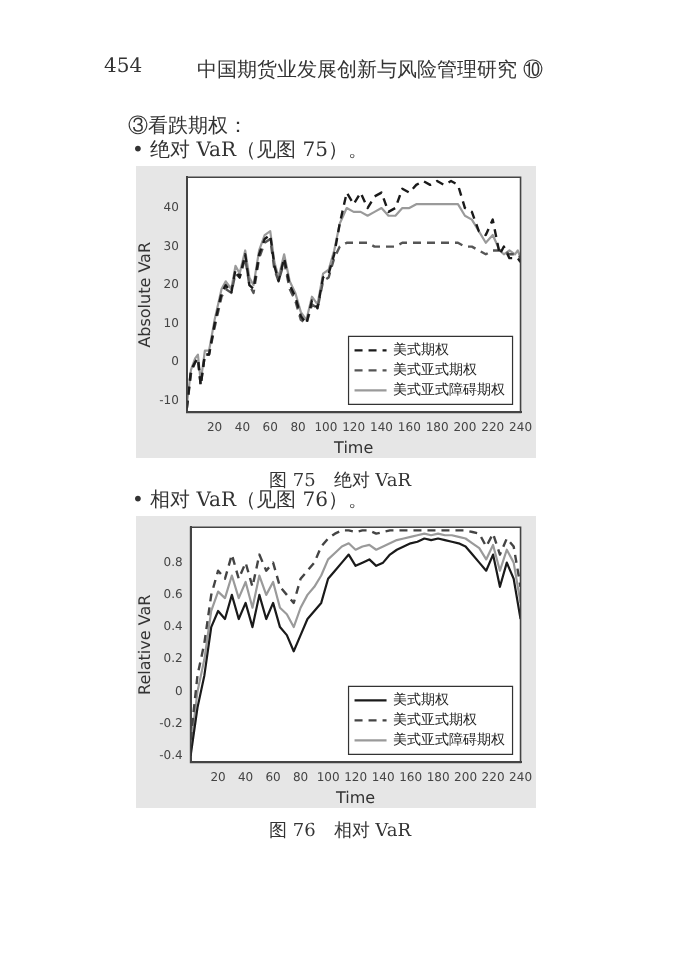 The width and height of the screenshot is (682, 960). I want to click on text: ③看跌期权：, so click(188, 126).